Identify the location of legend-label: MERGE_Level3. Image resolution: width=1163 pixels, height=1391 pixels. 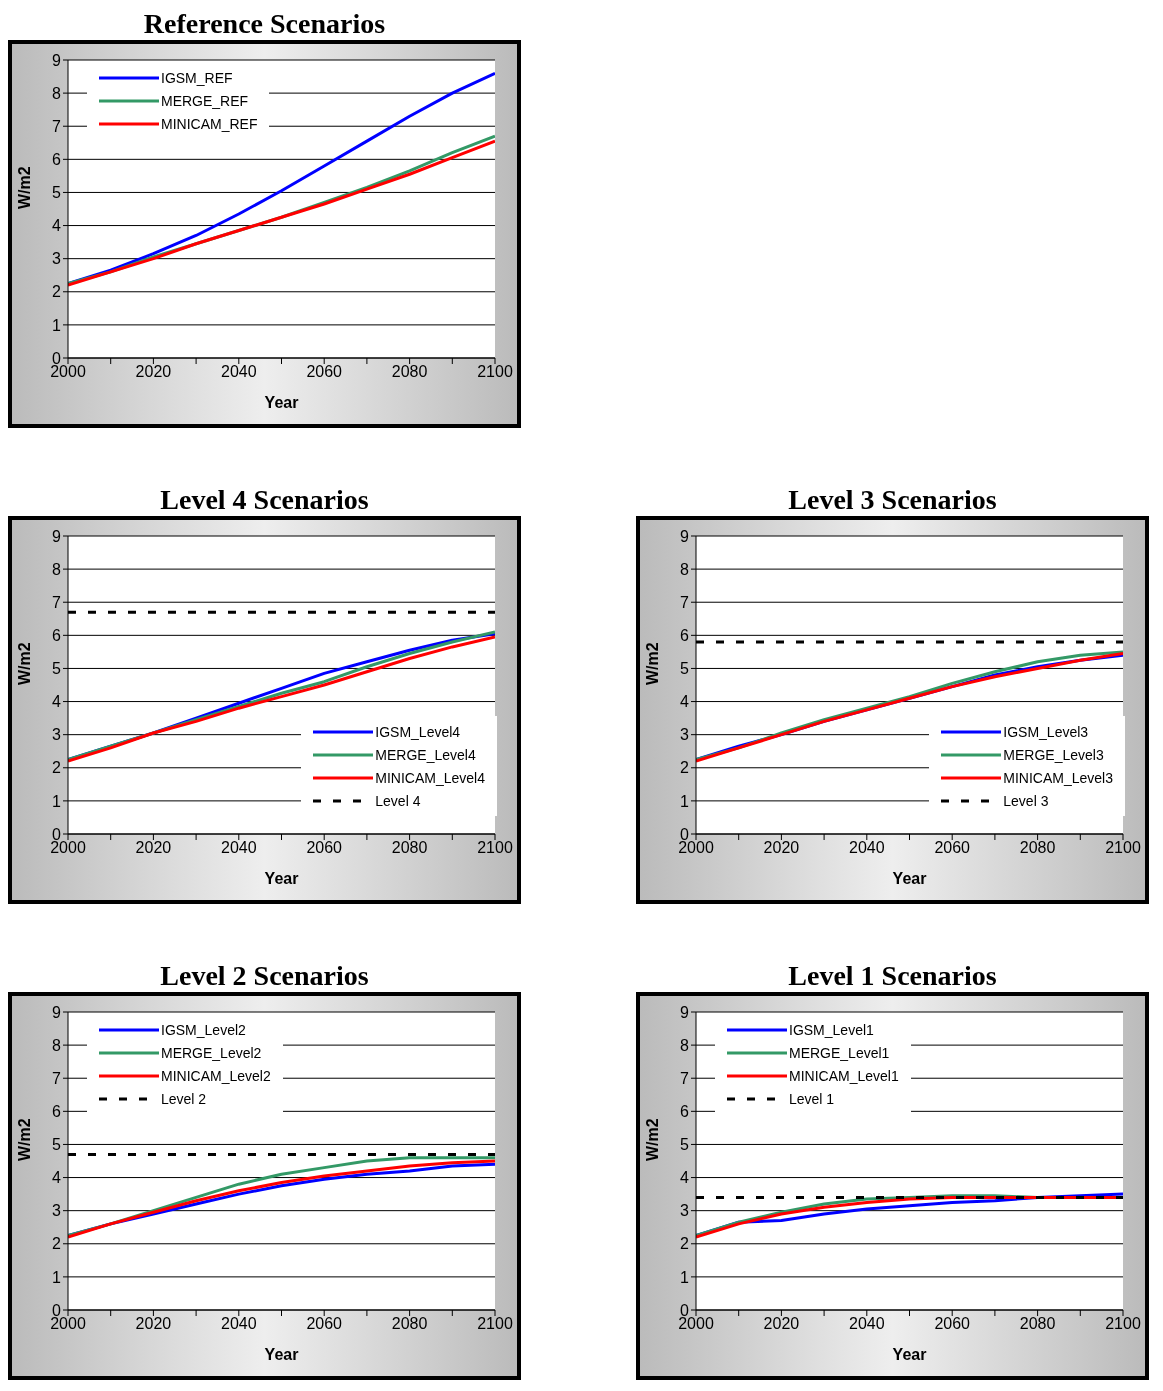
(1053, 754).